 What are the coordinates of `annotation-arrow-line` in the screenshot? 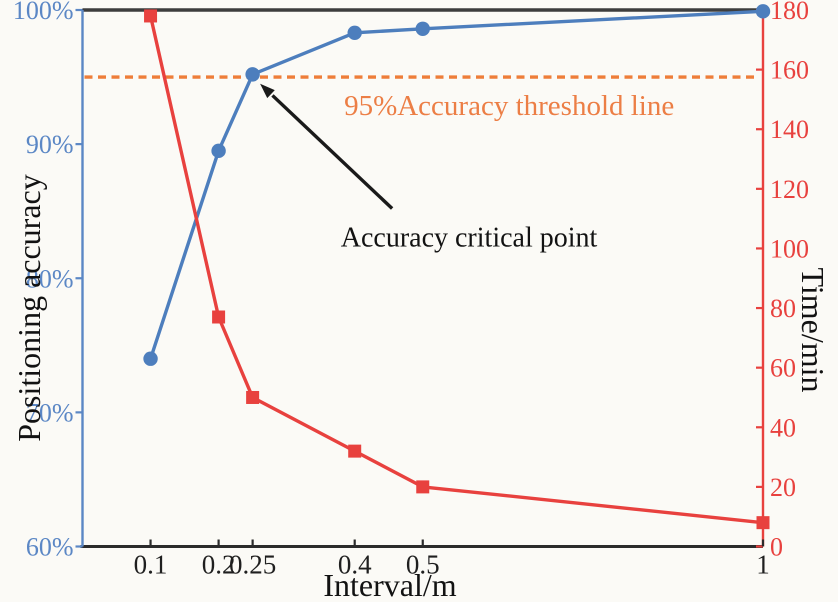 It's located at (332, 152).